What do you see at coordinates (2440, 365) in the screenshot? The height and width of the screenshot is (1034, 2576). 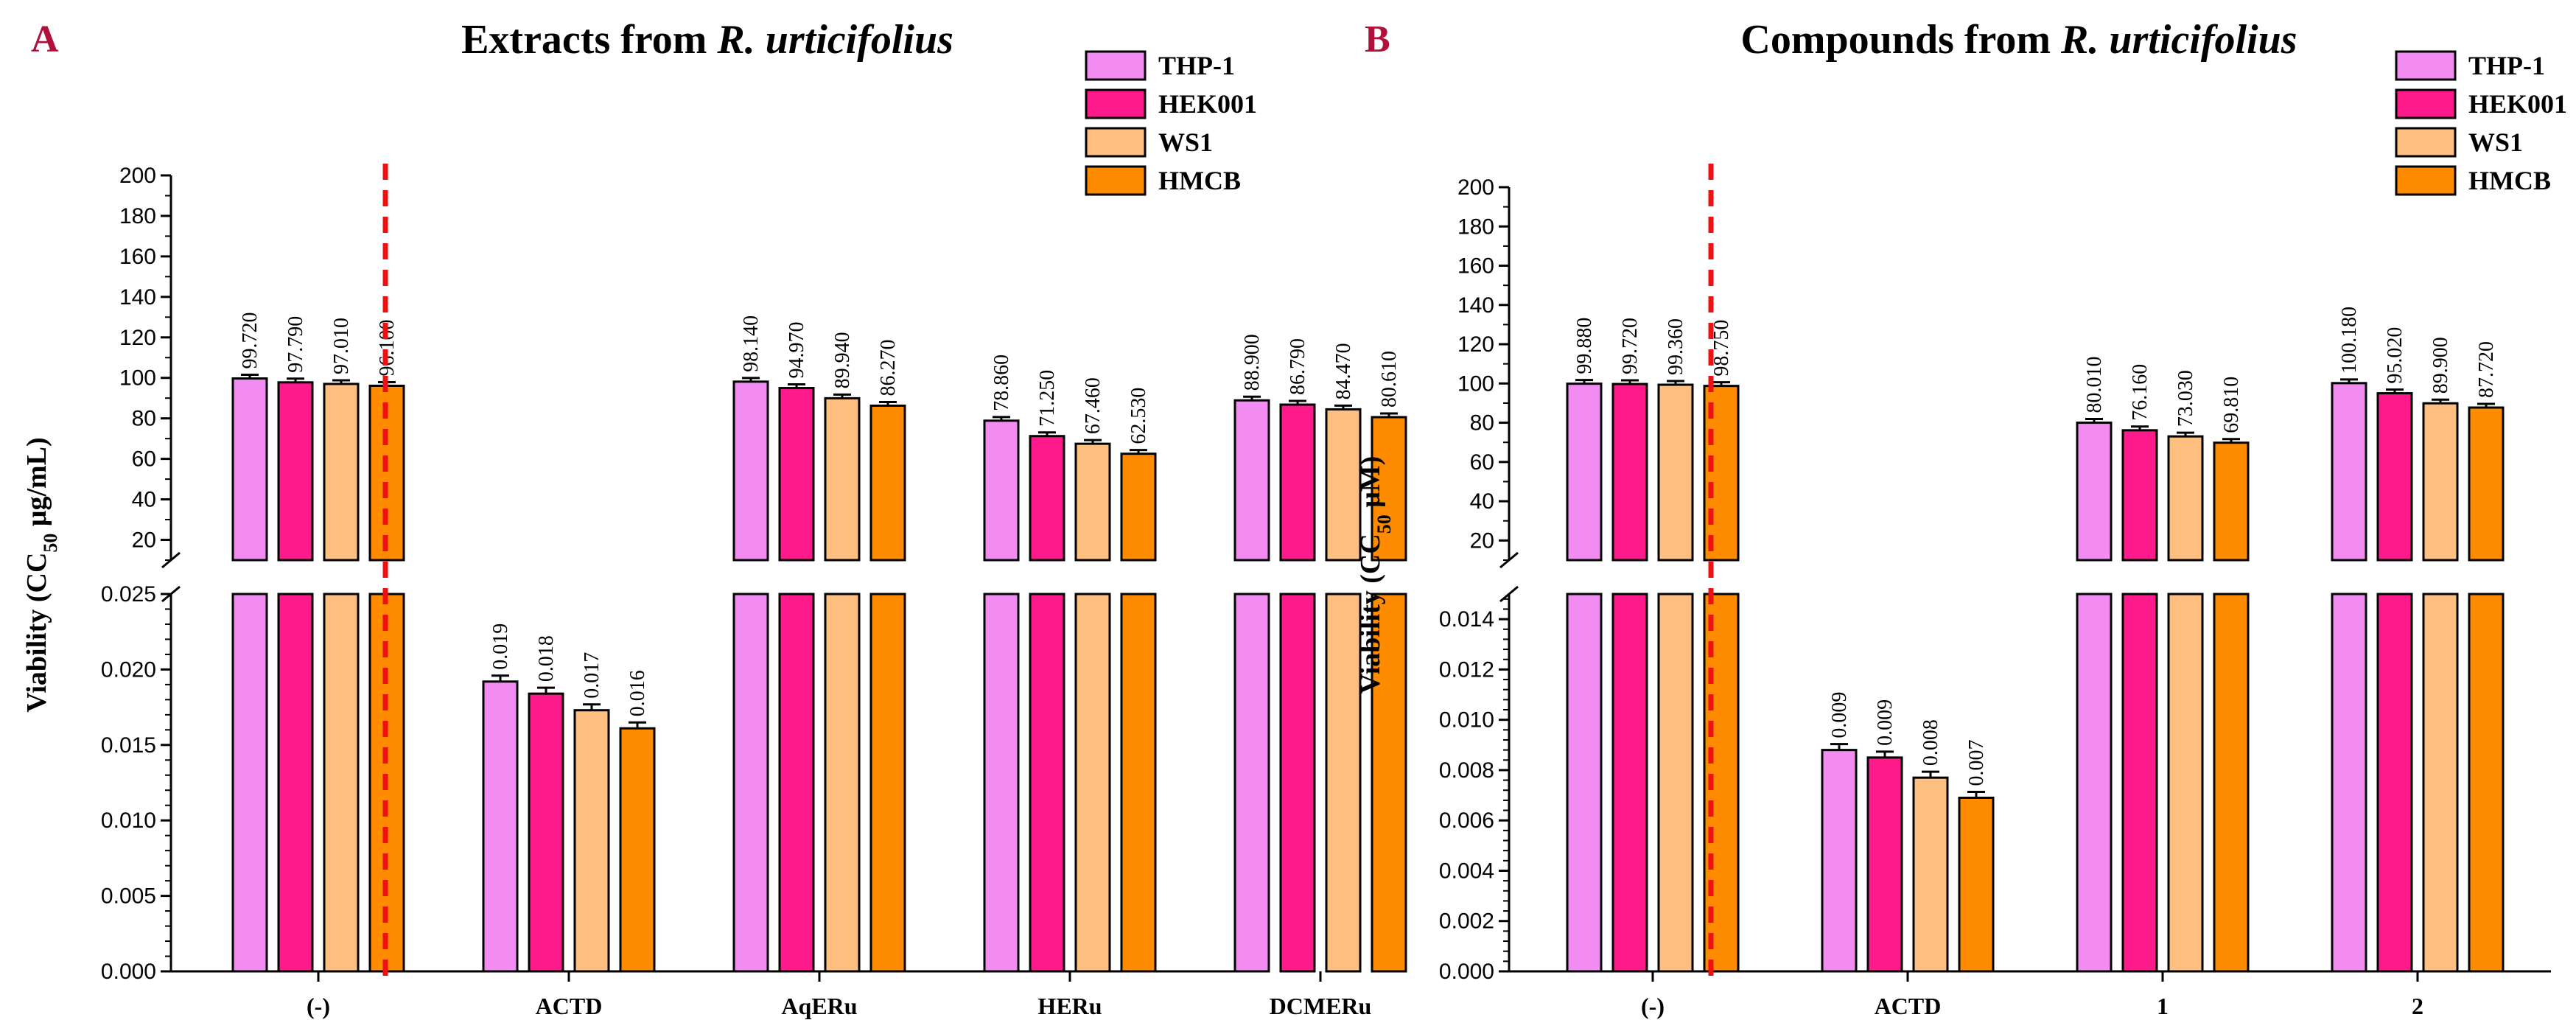 I see `data-label: 89.900` at bounding box center [2440, 365].